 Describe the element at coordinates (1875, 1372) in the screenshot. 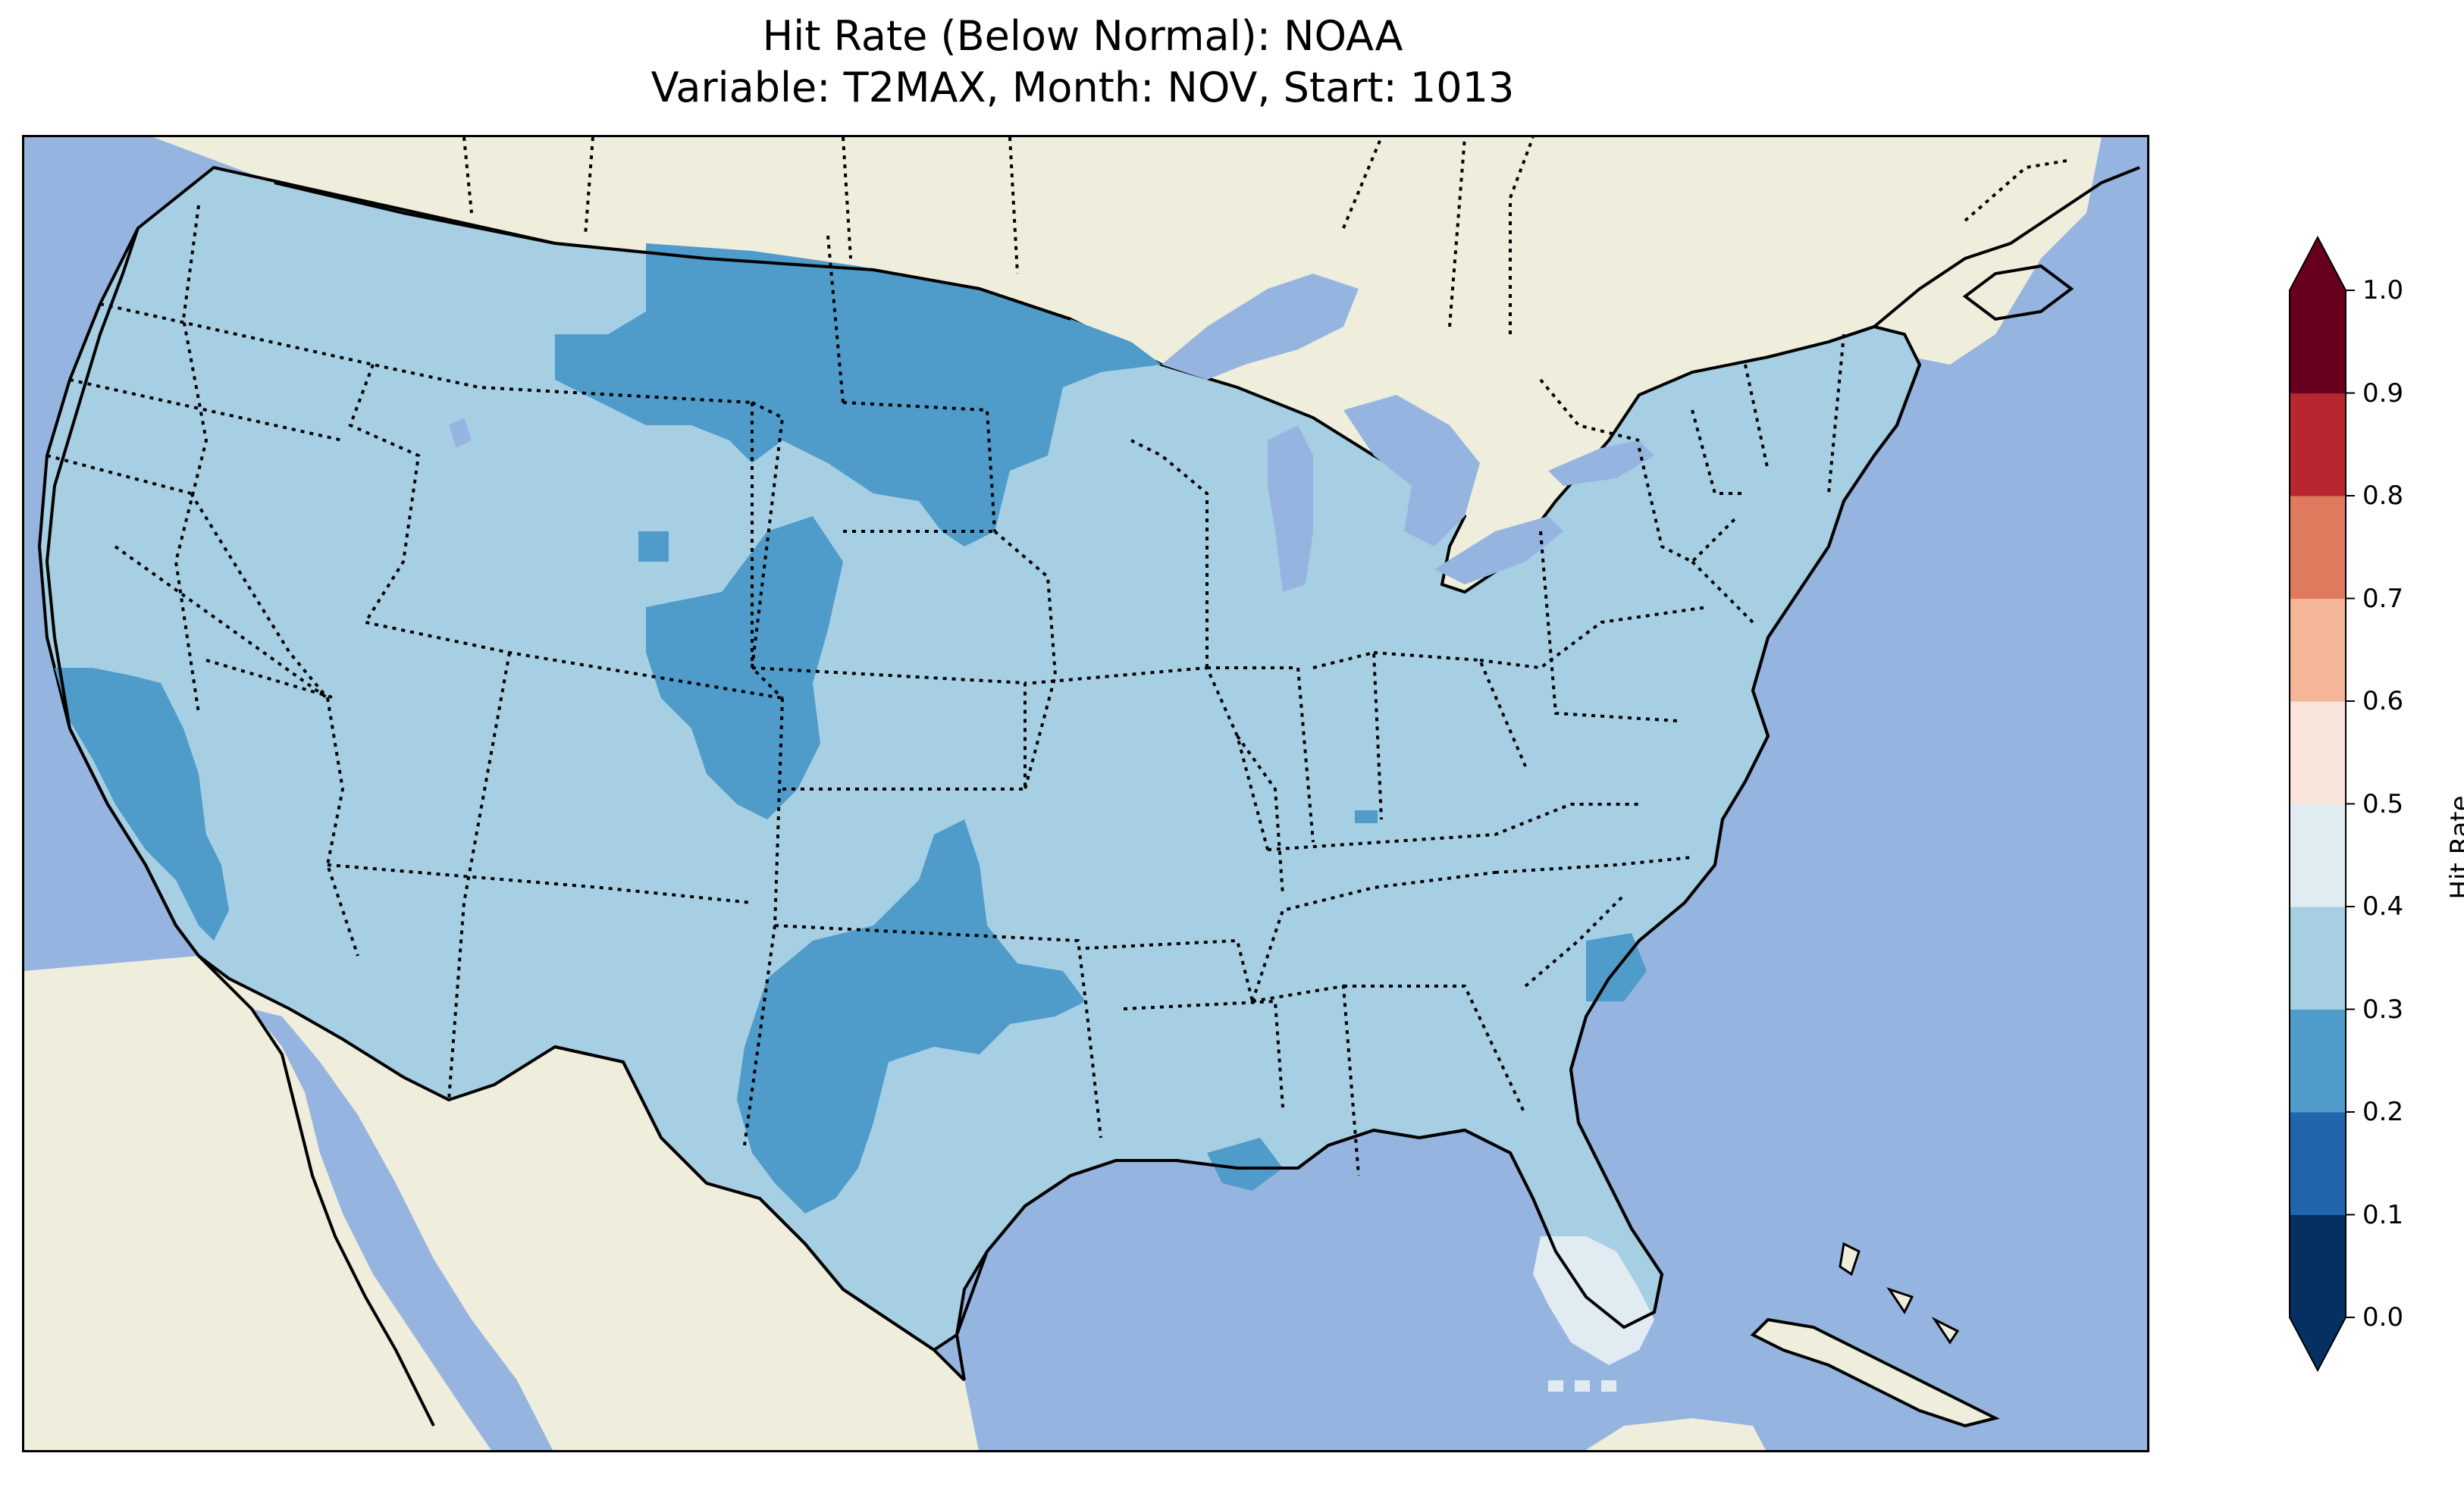

I see `cuba-land` at that location.